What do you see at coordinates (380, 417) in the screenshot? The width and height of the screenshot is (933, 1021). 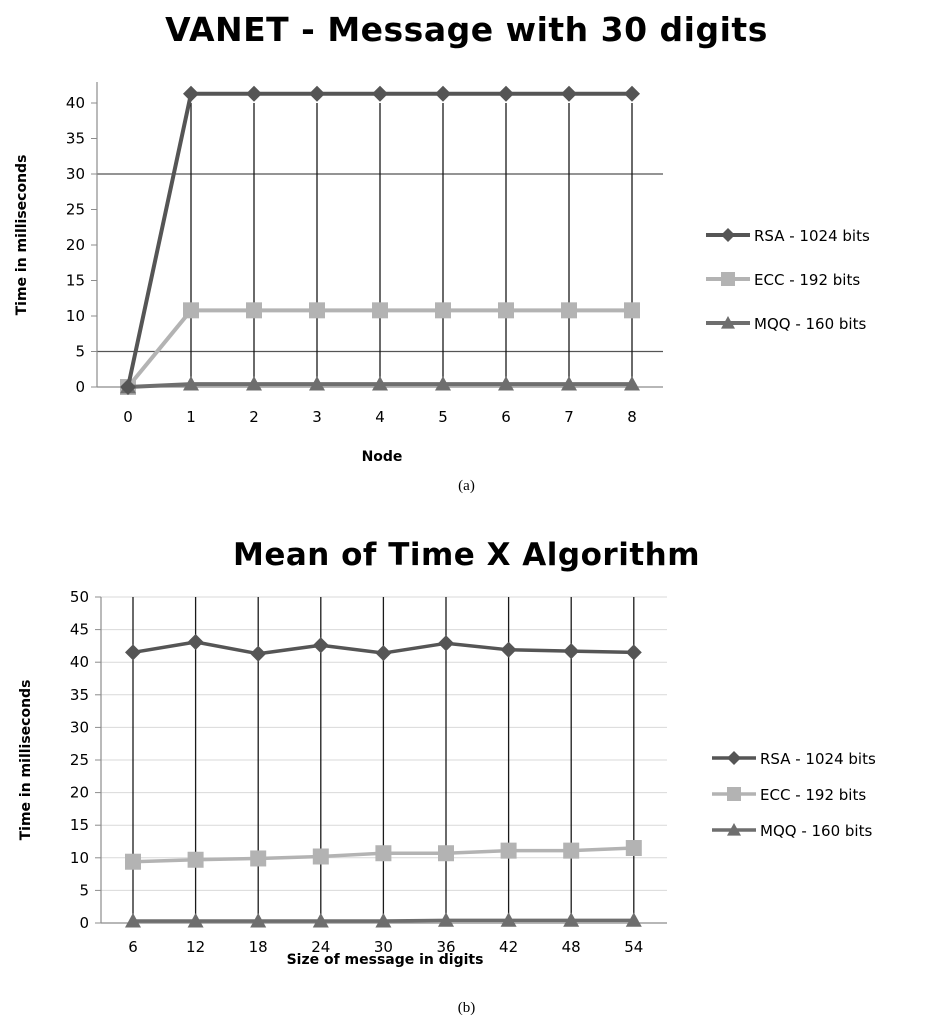 I see `chart-a-x-tick-label: 4` at bounding box center [380, 417].